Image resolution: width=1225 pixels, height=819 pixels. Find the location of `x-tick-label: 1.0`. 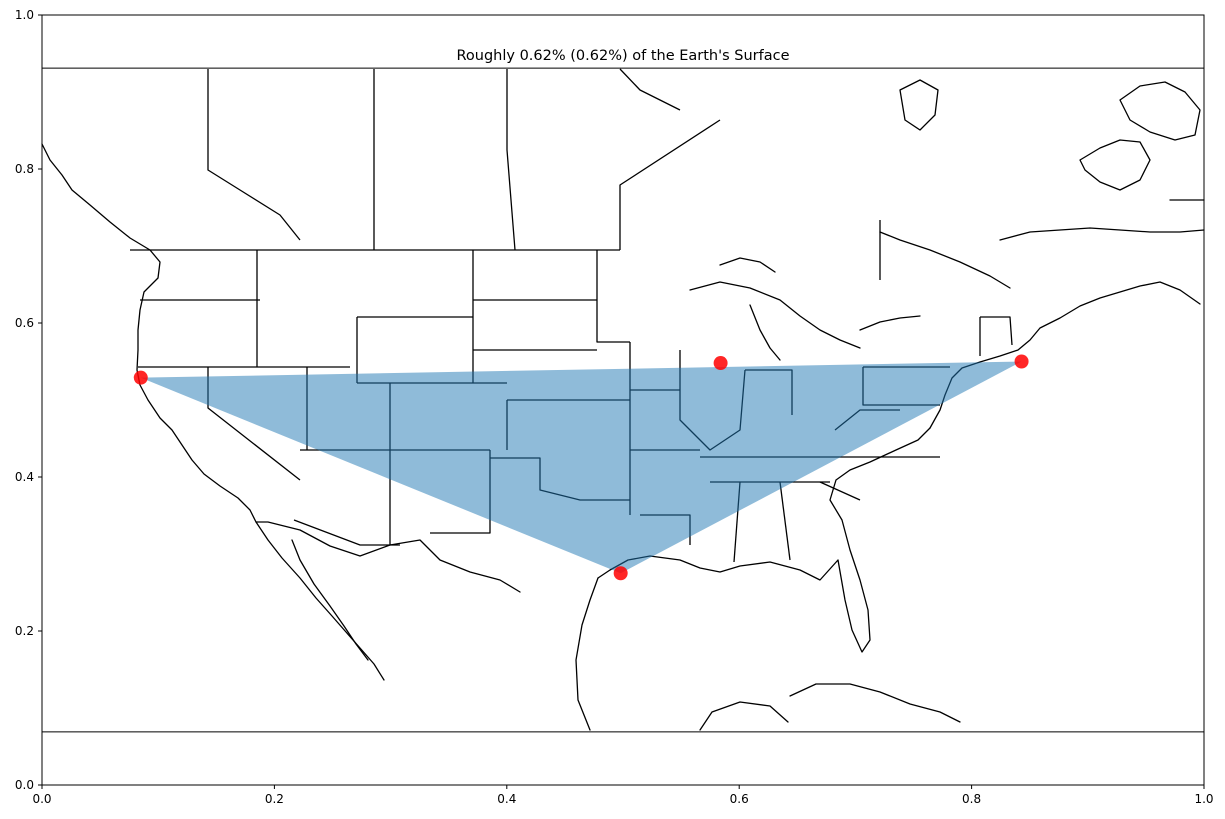

x-tick-label: 1.0 is located at coordinates (1203, 799).